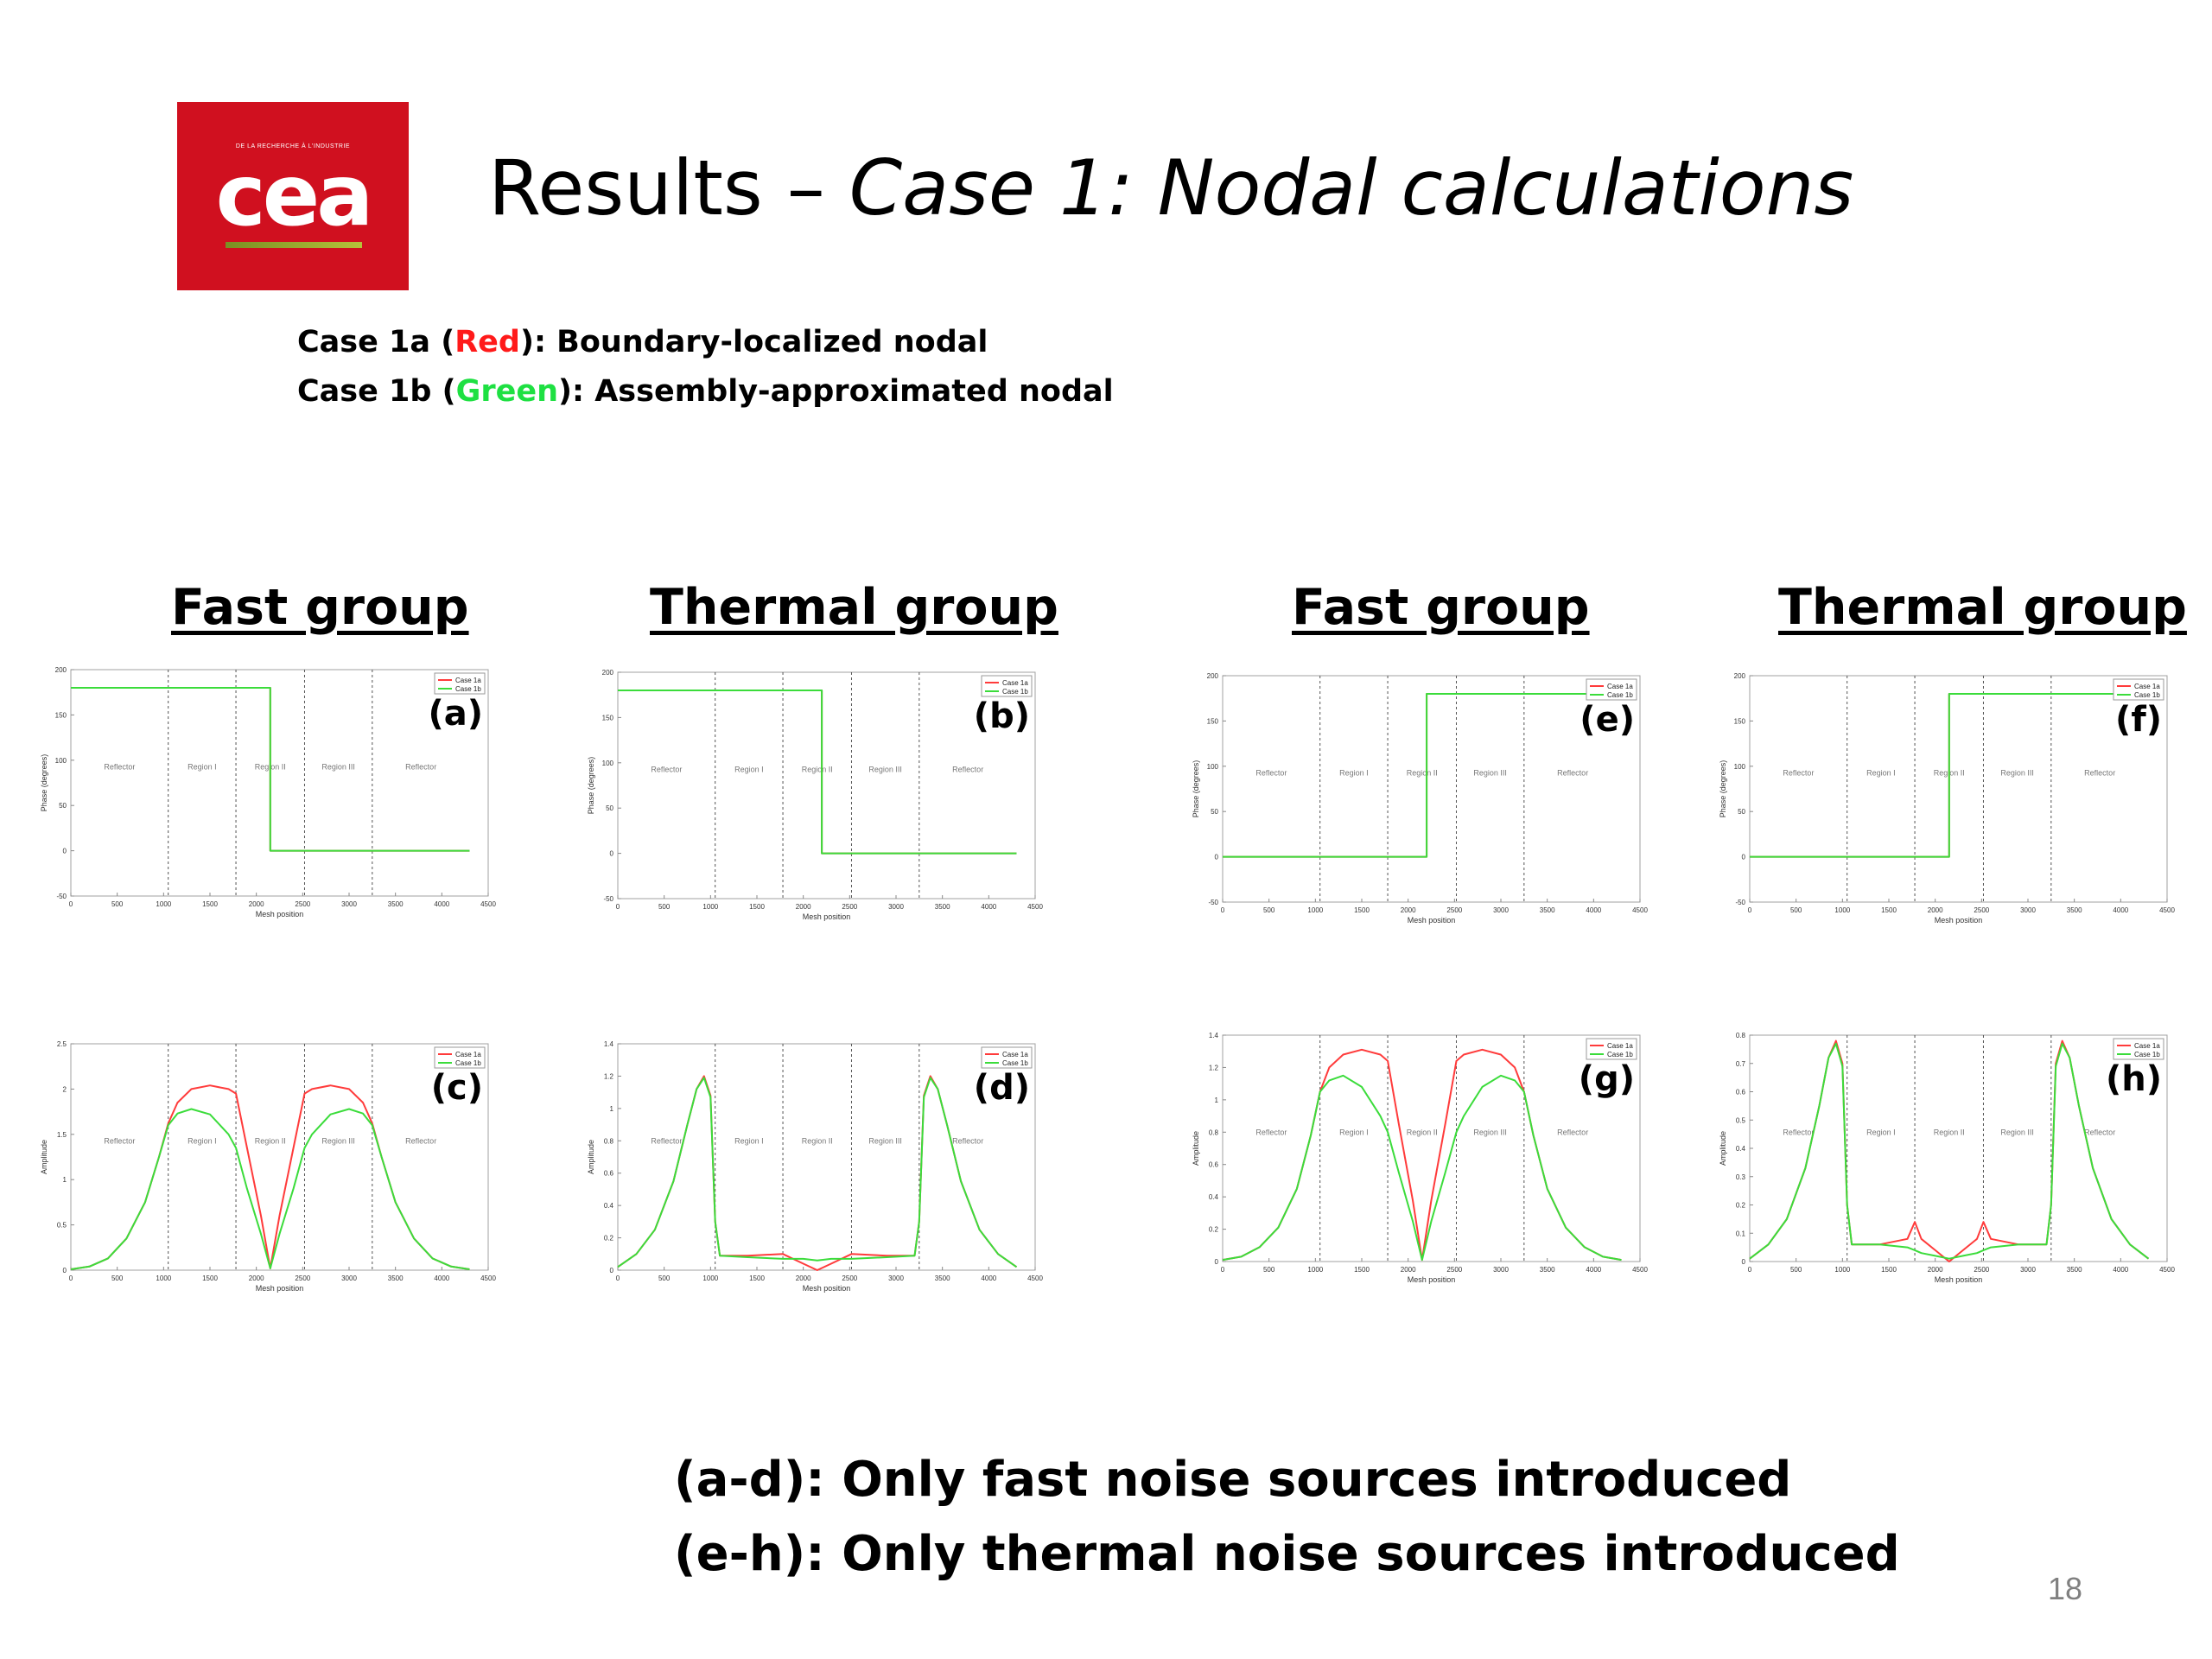 Image resolution: width=2212 pixels, height=1659 pixels. Describe the element at coordinates (65, 1089) in the screenshot. I see `y-tick-label: 2` at that location.